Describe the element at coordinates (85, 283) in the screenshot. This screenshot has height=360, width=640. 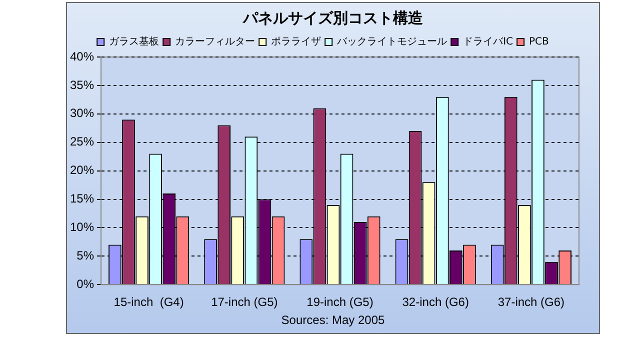
I see `y-tick-label: 0%` at that location.